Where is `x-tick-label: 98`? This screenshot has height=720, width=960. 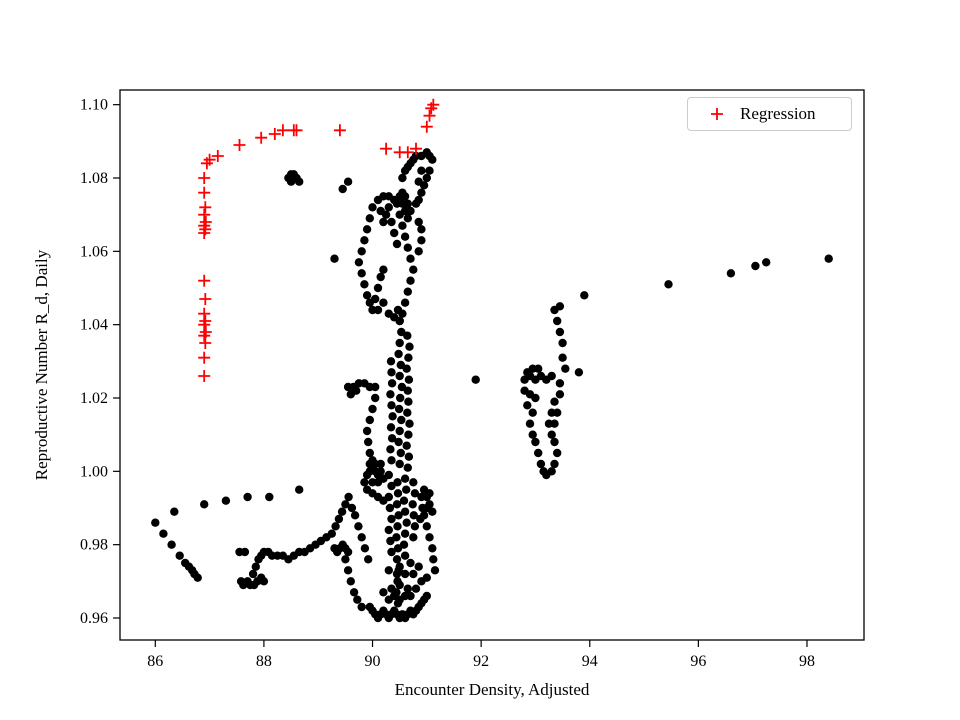
x-tick-label: 98 is located at coordinates (807, 661).